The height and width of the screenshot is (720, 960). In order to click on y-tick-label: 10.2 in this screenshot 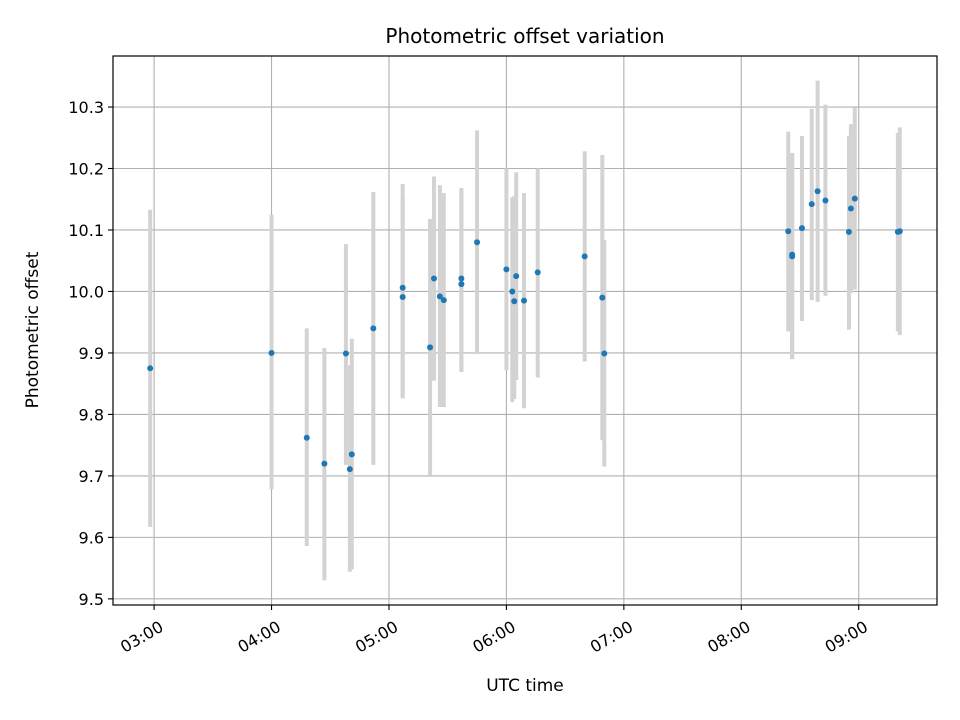, I will do `click(86, 169)`.